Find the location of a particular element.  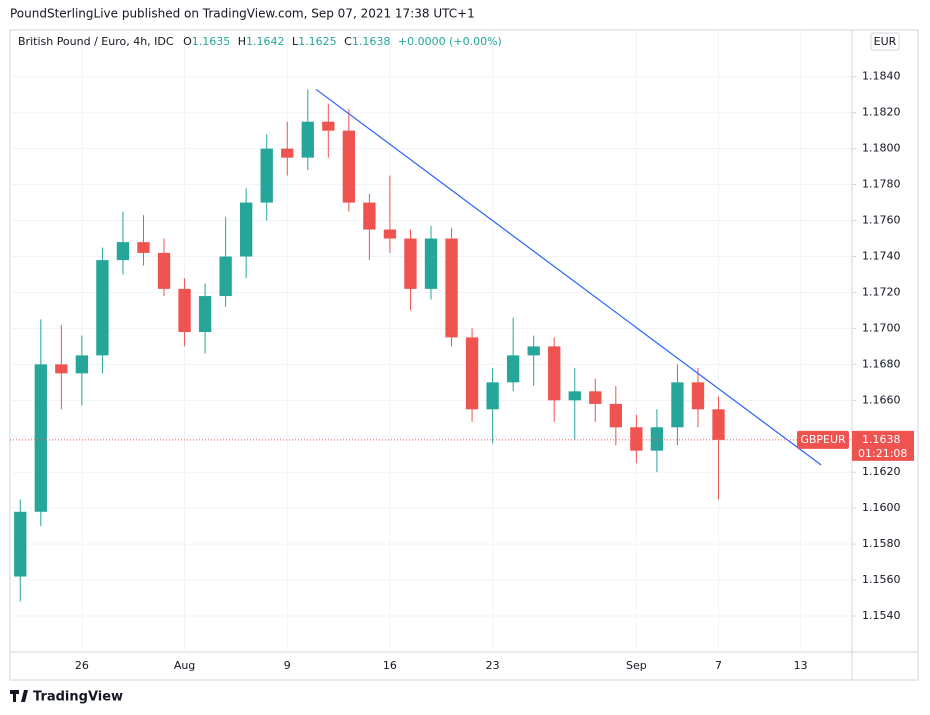

legend-o-label: O is located at coordinates (187, 41).